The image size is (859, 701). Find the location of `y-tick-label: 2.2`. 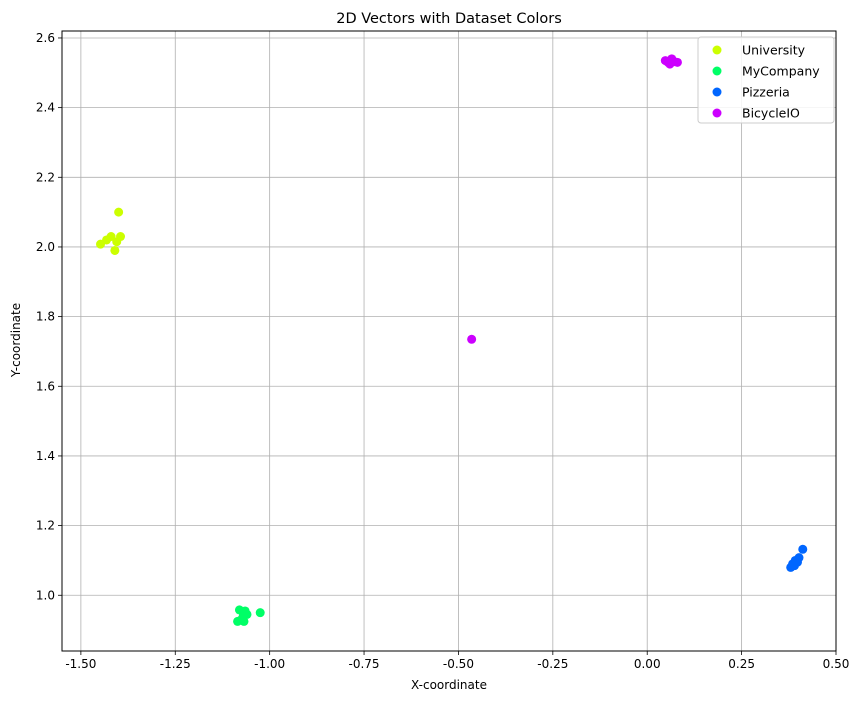

y-tick-label: 2.2 is located at coordinates (45, 177).